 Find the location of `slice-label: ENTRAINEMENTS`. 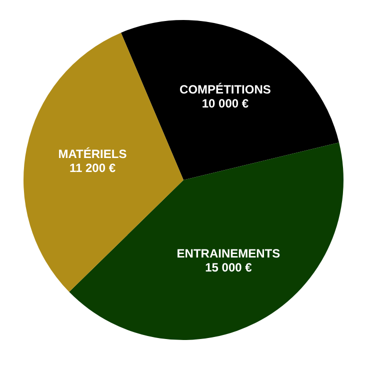

slice-label: ENTRAINEMENTS is located at coordinates (228, 253).